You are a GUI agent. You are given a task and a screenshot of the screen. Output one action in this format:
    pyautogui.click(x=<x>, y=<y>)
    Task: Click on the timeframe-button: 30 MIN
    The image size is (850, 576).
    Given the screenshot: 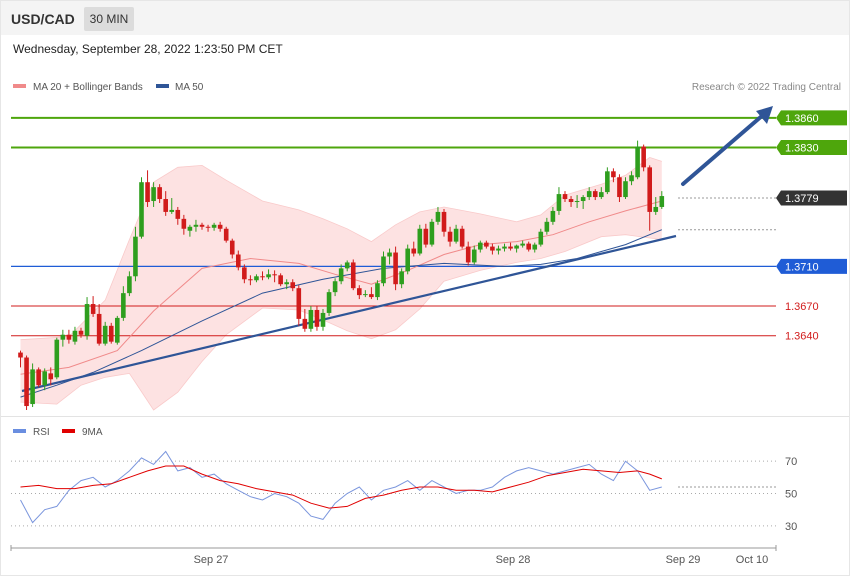 What is the action you would take?
    pyautogui.click(x=109, y=19)
    